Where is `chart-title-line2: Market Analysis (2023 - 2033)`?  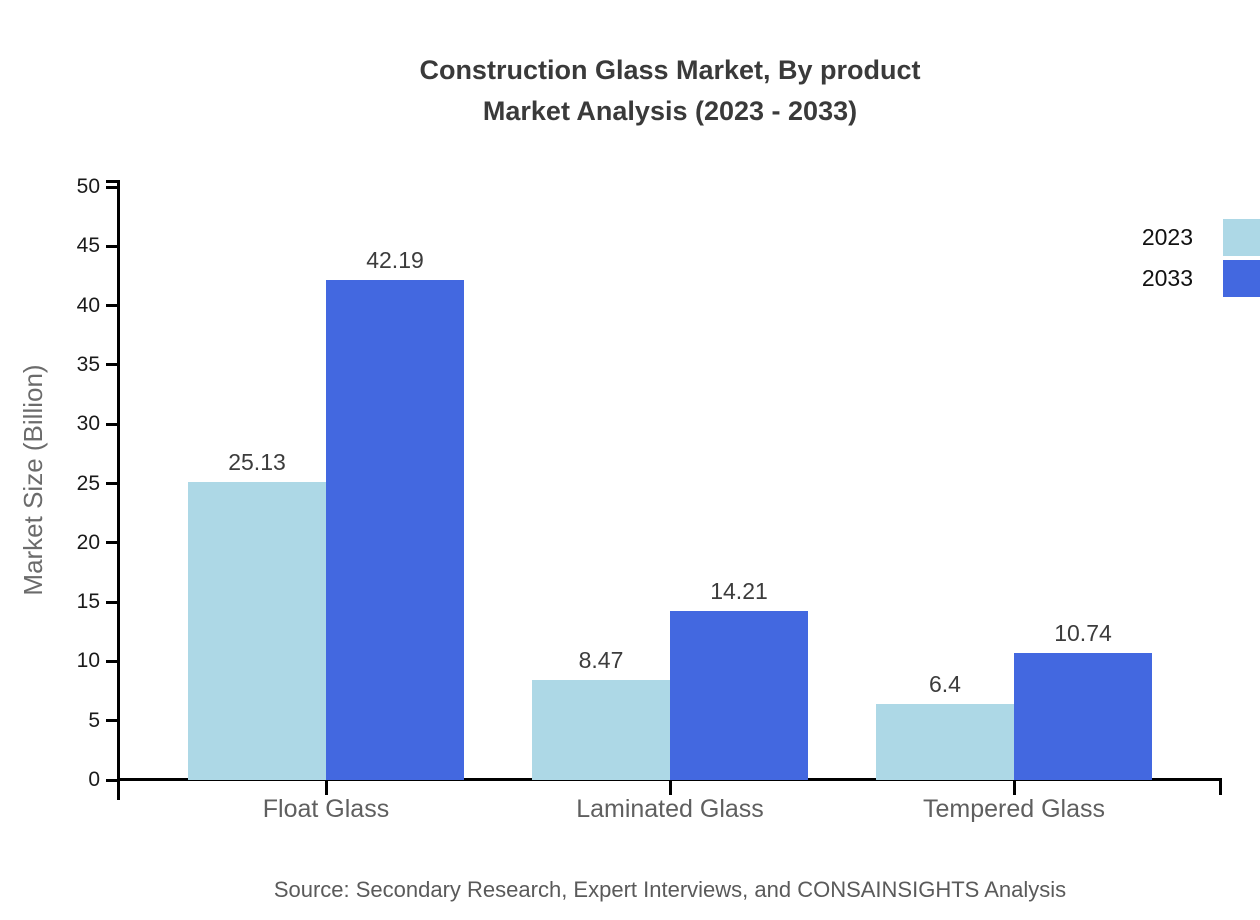
chart-title-line2: Market Analysis (2023 - 2033) is located at coordinates (670, 111).